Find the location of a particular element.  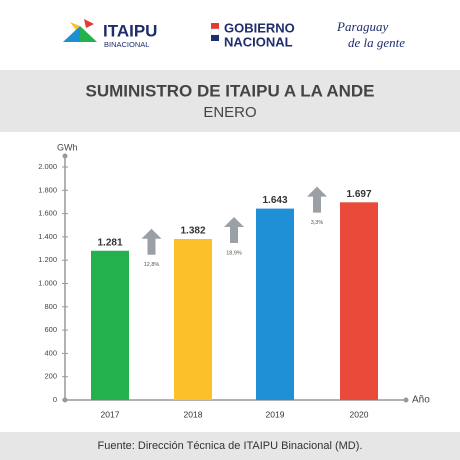

y-tick-label: 1.400 is located at coordinates (47, 236).